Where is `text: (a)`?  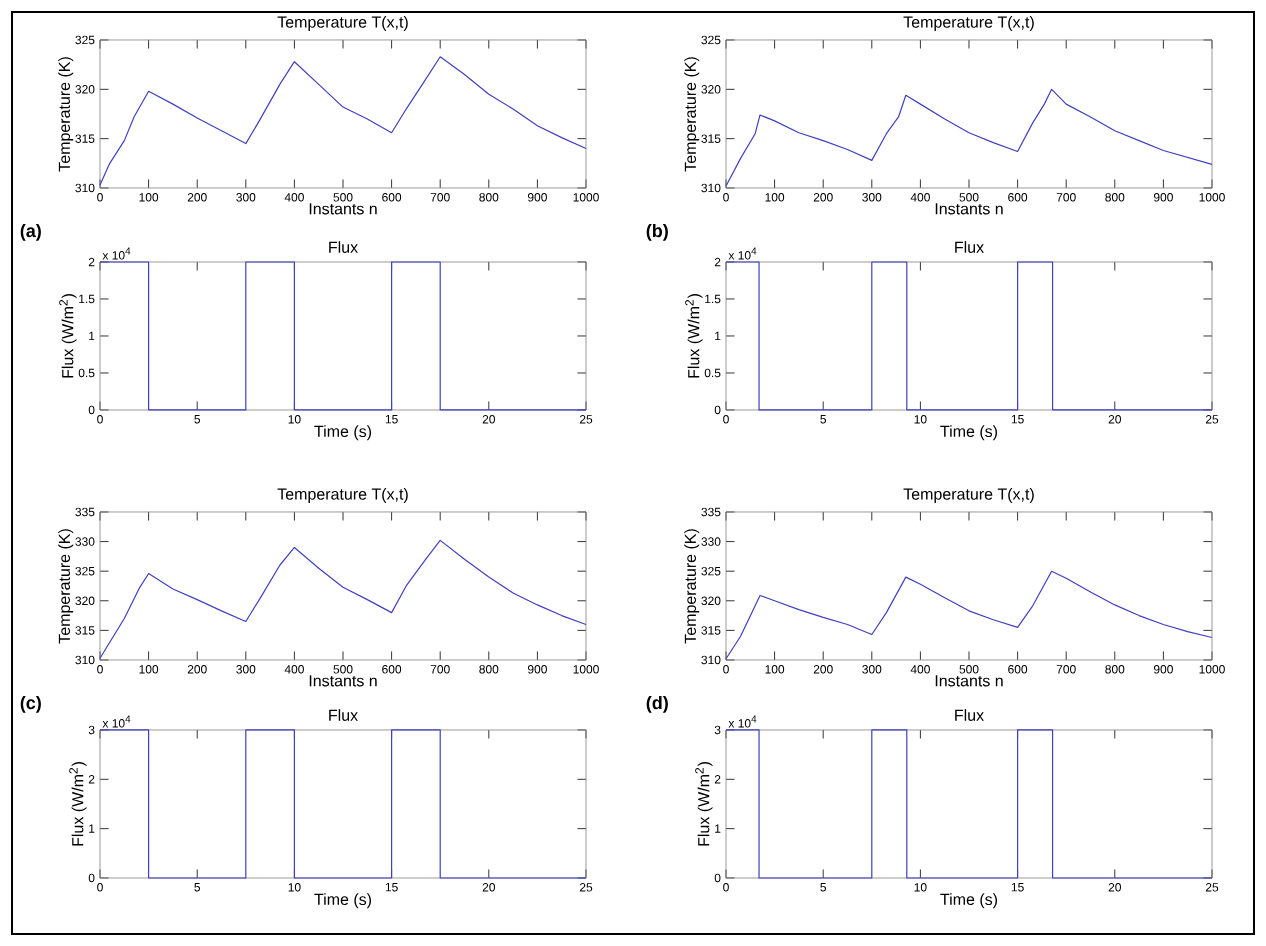 text: (a) is located at coordinates (30, 232).